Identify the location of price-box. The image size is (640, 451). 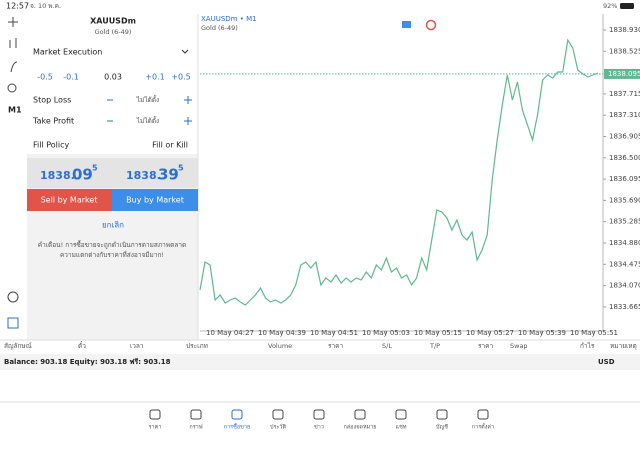
(112, 173).